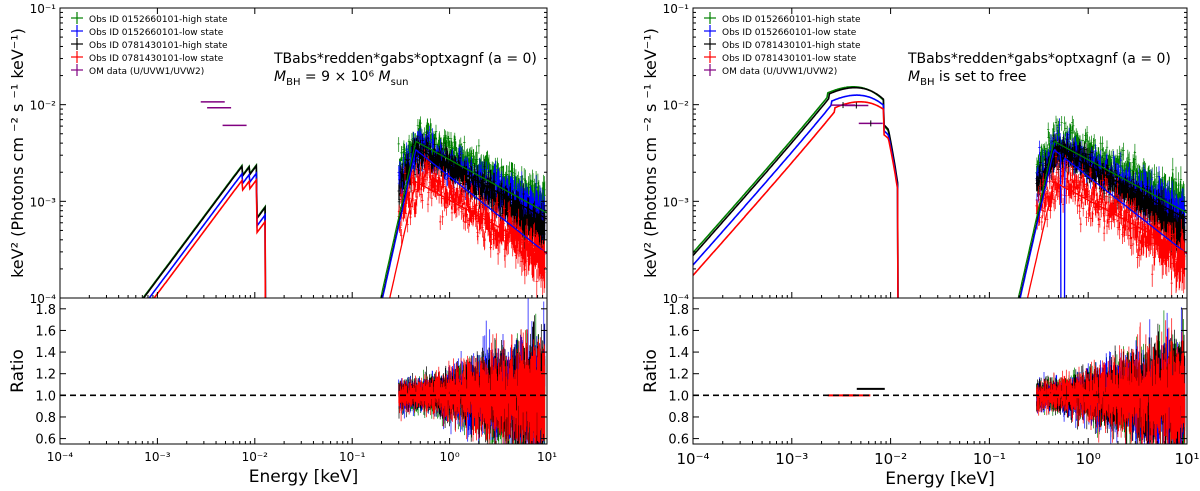  I want to click on mass-annotation: MBH is set to free, so click(967, 78).